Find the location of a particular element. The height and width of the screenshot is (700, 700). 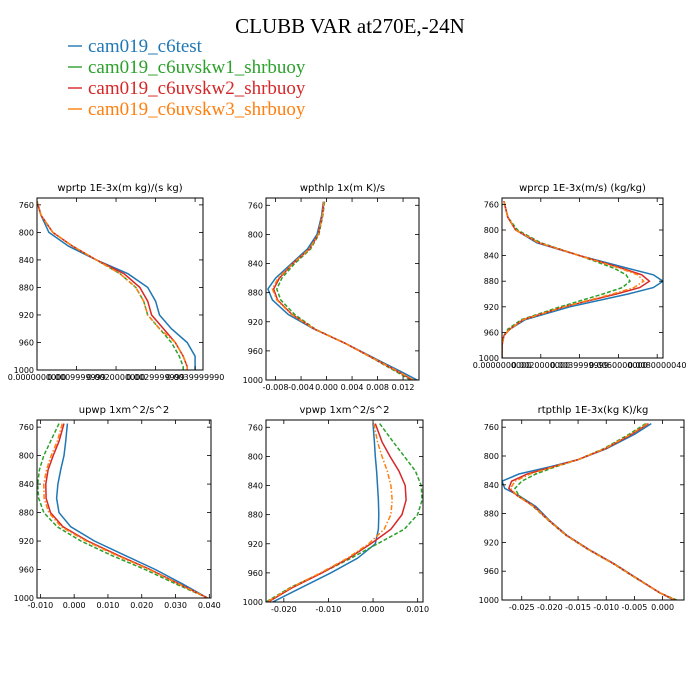

x-tick-label: -0.025 is located at coordinates (522, 607).